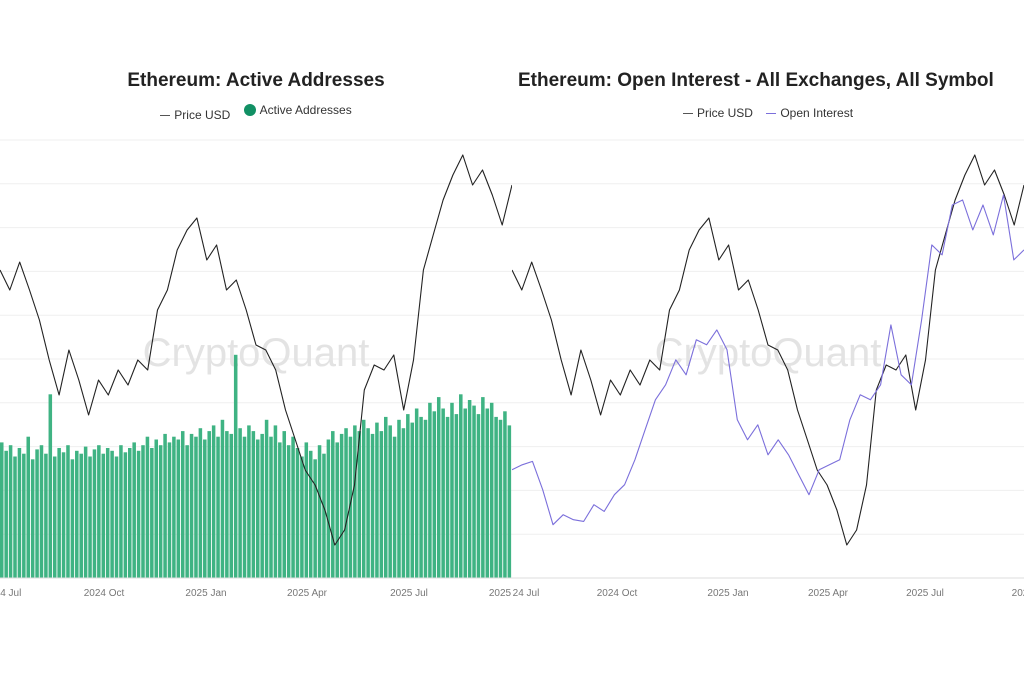 This screenshot has height=682, width=1024. I want to click on legend-open-interest: Open Interest, so click(809, 113).